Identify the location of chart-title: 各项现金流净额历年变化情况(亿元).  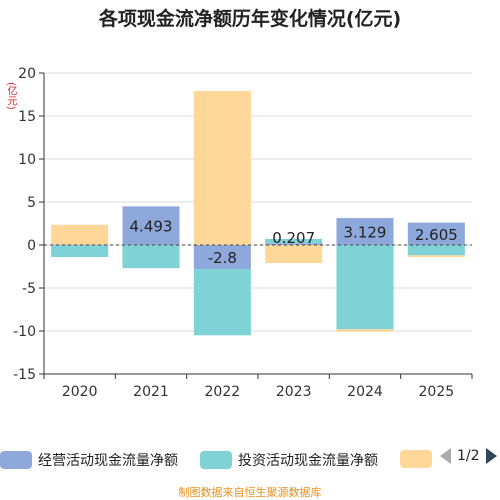
(250, 19).